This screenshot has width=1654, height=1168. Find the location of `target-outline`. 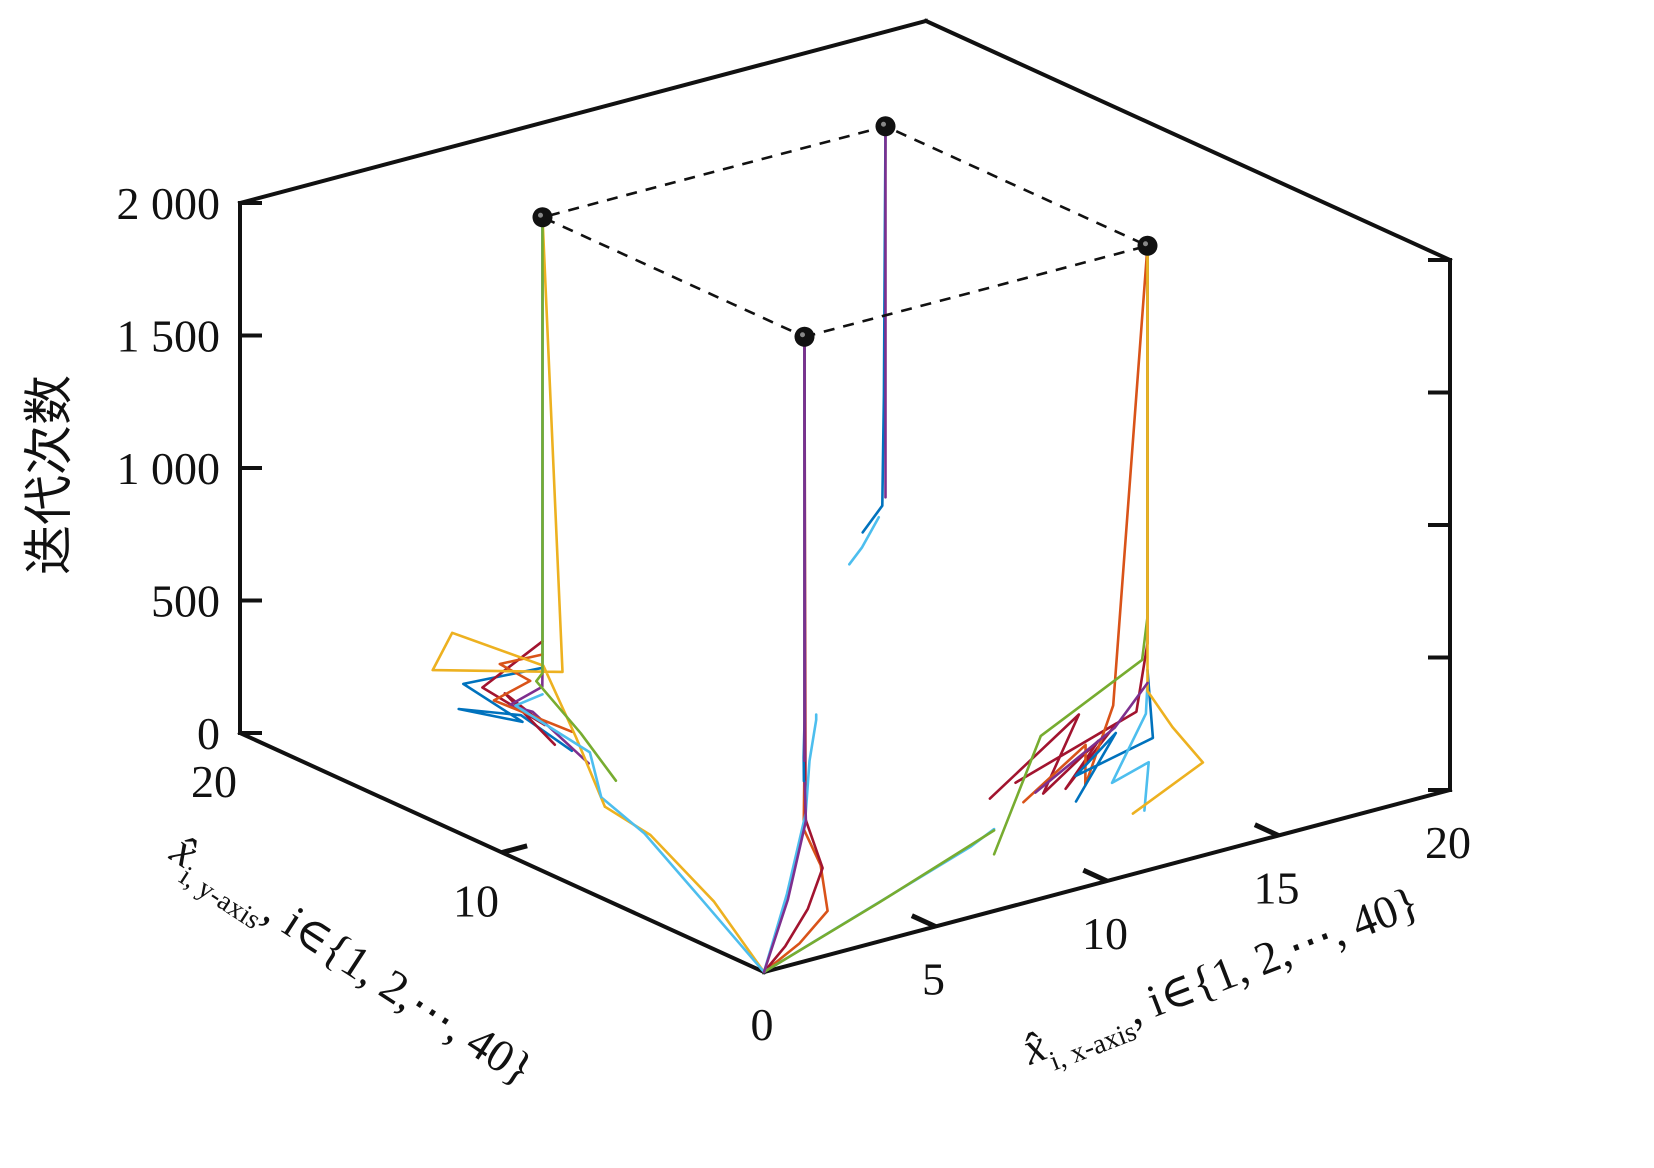

target-outline is located at coordinates (845, 231).